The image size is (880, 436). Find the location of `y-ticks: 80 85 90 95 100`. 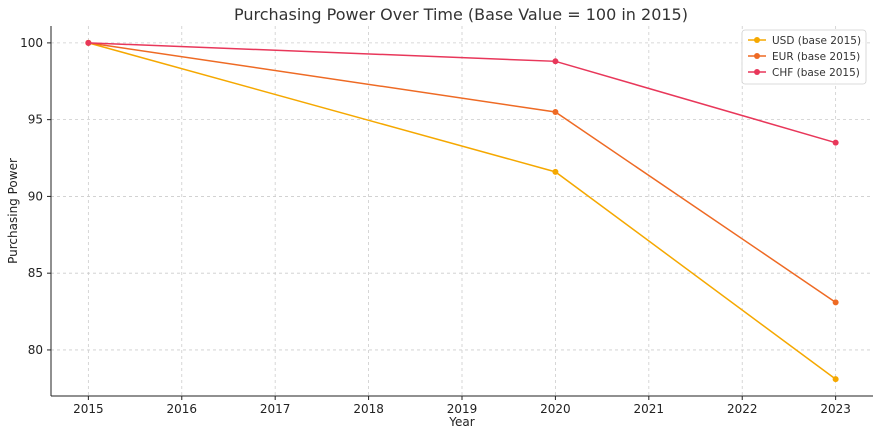

y-ticks: 80 85 90 95 100 is located at coordinates (35, 196).